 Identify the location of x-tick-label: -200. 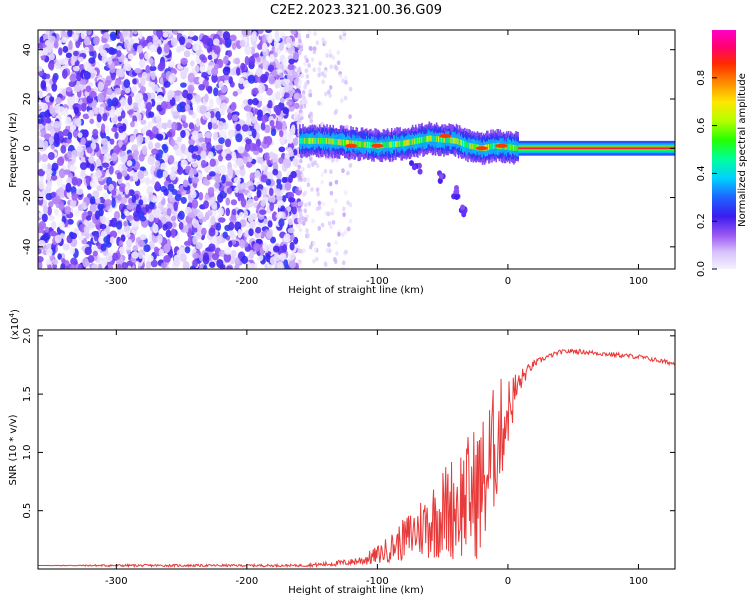
(247, 581).